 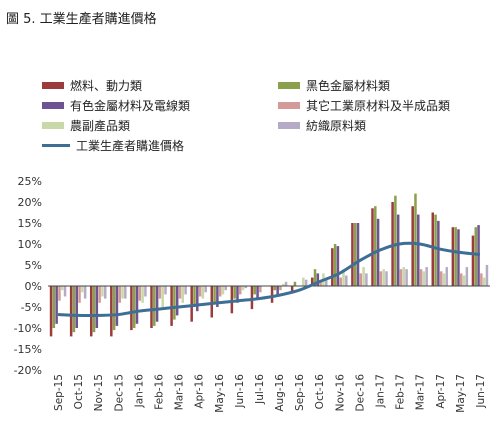 I want to click on legend-item-ferrous: 黑色金屬材料類, so click(x=334, y=85).